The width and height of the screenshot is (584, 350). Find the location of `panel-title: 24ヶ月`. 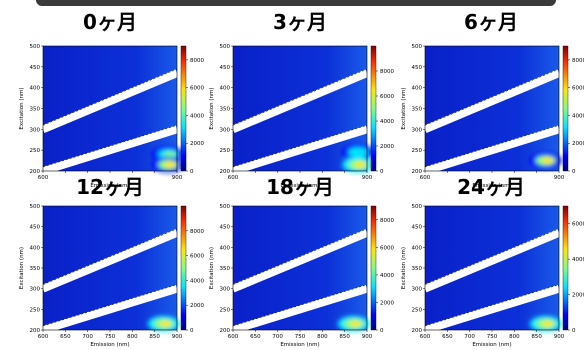

panel-title: 24ヶ月 is located at coordinates (491, 187).